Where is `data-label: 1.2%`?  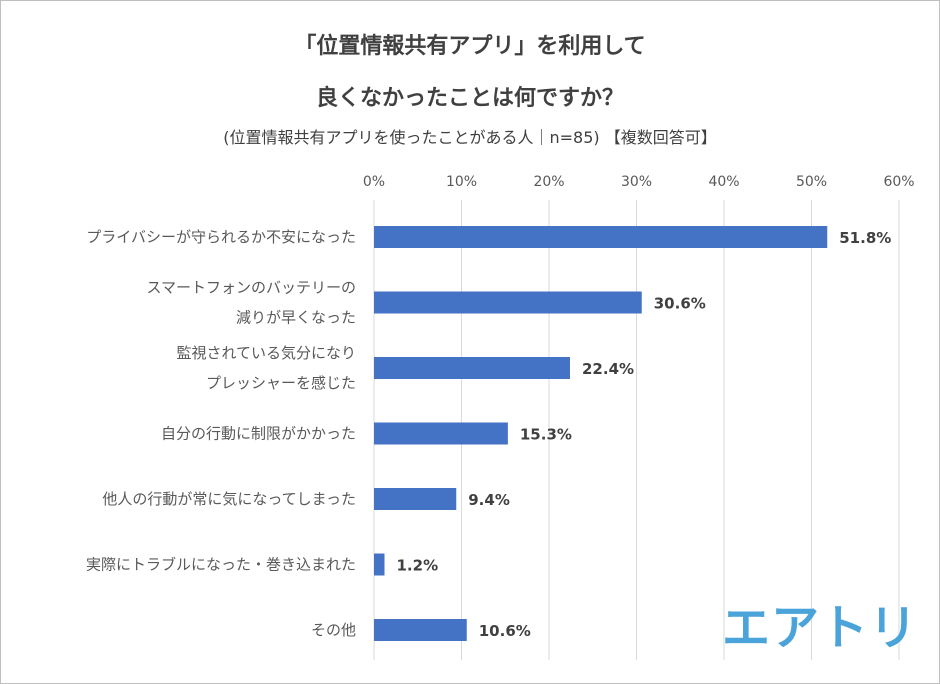
data-label: 1.2% is located at coordinates (418, 566).